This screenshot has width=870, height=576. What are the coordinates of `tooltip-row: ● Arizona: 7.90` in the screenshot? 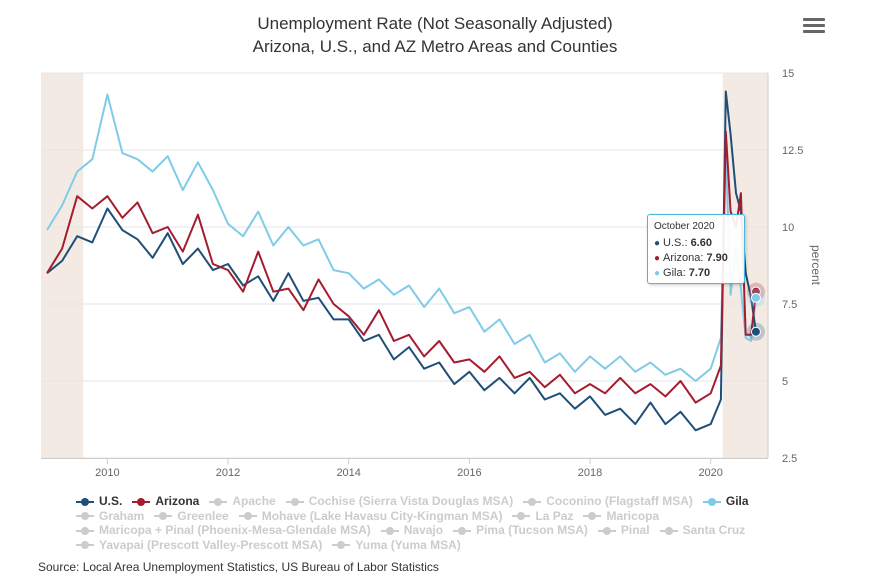 It's located at (696, 258).